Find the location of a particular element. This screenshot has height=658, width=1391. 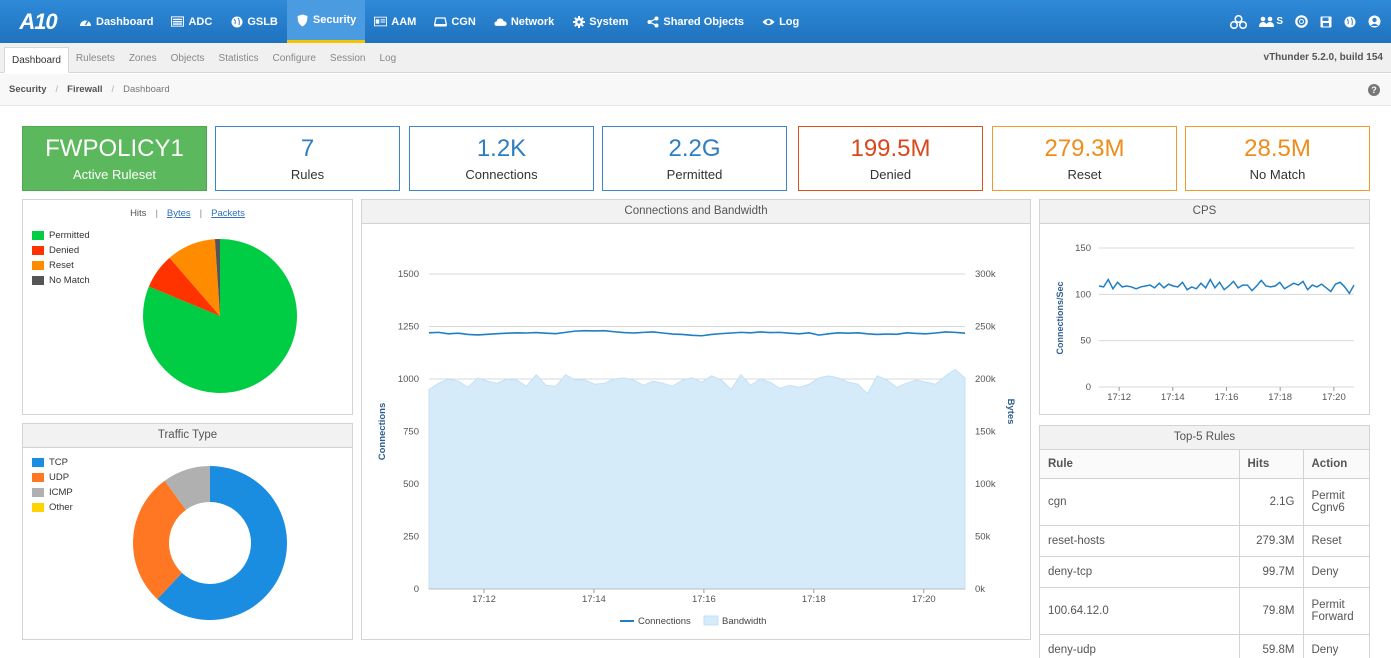

partition-label: S is located at coordinates (1279, 21).